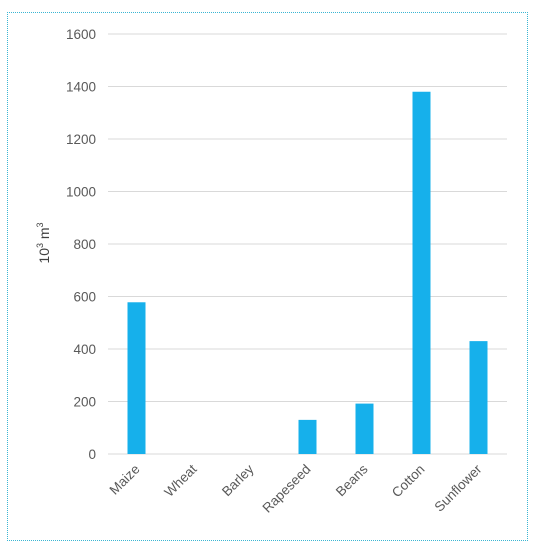  I want to click on y-tick-label: 1000, so click(81, 192).